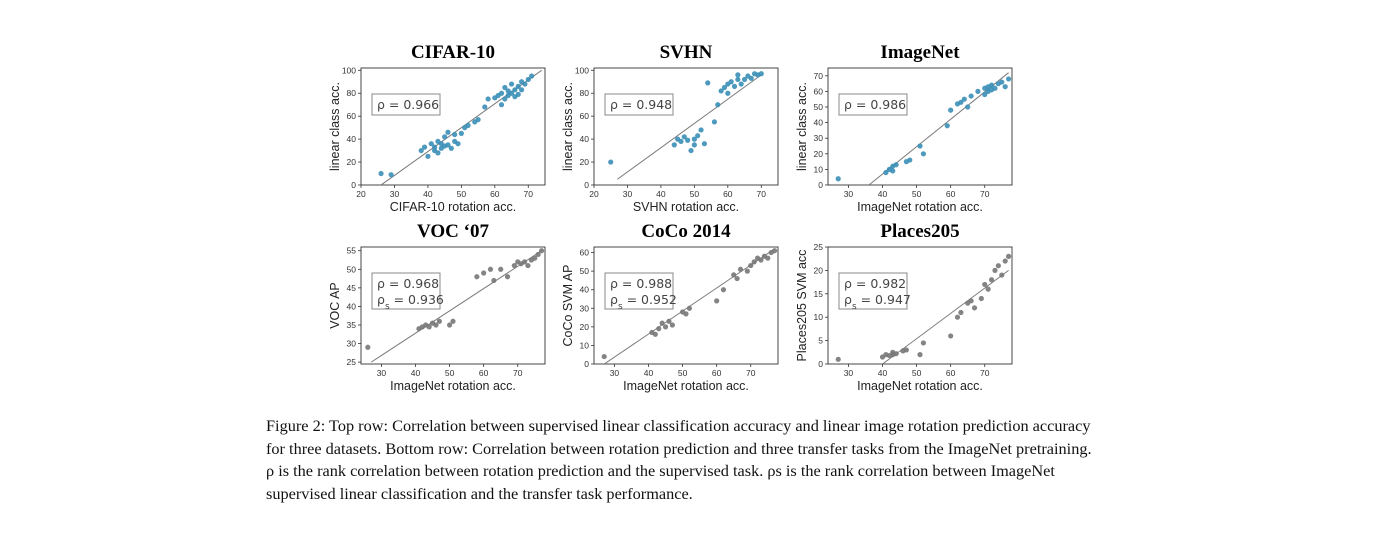  What do you see at coordinates (641, 104) in the screenshot?
I see `annotation-text: ρ = 0.948` at bounding box center [641, 104].